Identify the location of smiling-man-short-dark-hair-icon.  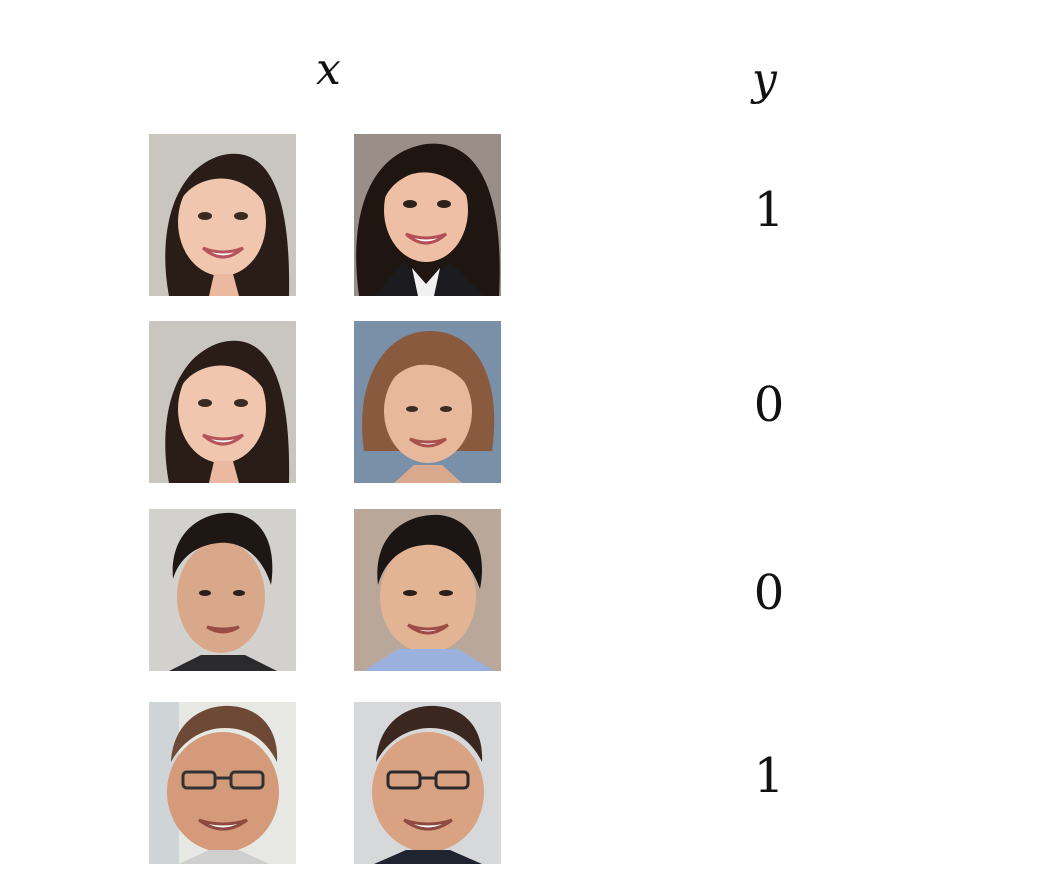
(222, 590).